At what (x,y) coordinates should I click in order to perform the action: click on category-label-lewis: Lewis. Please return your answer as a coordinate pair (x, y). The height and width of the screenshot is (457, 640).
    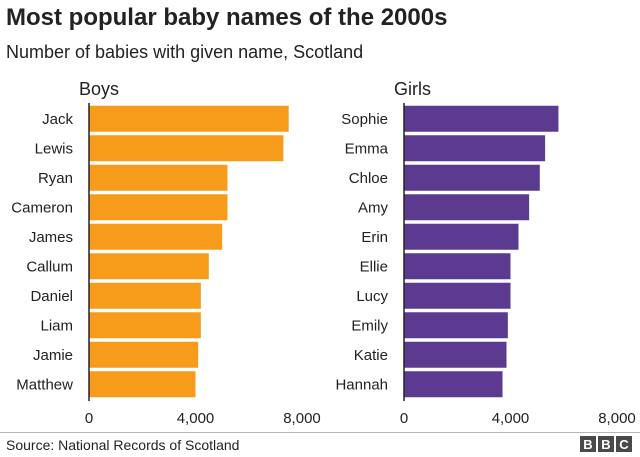
    Looking at the image, I should click on (54, 148).